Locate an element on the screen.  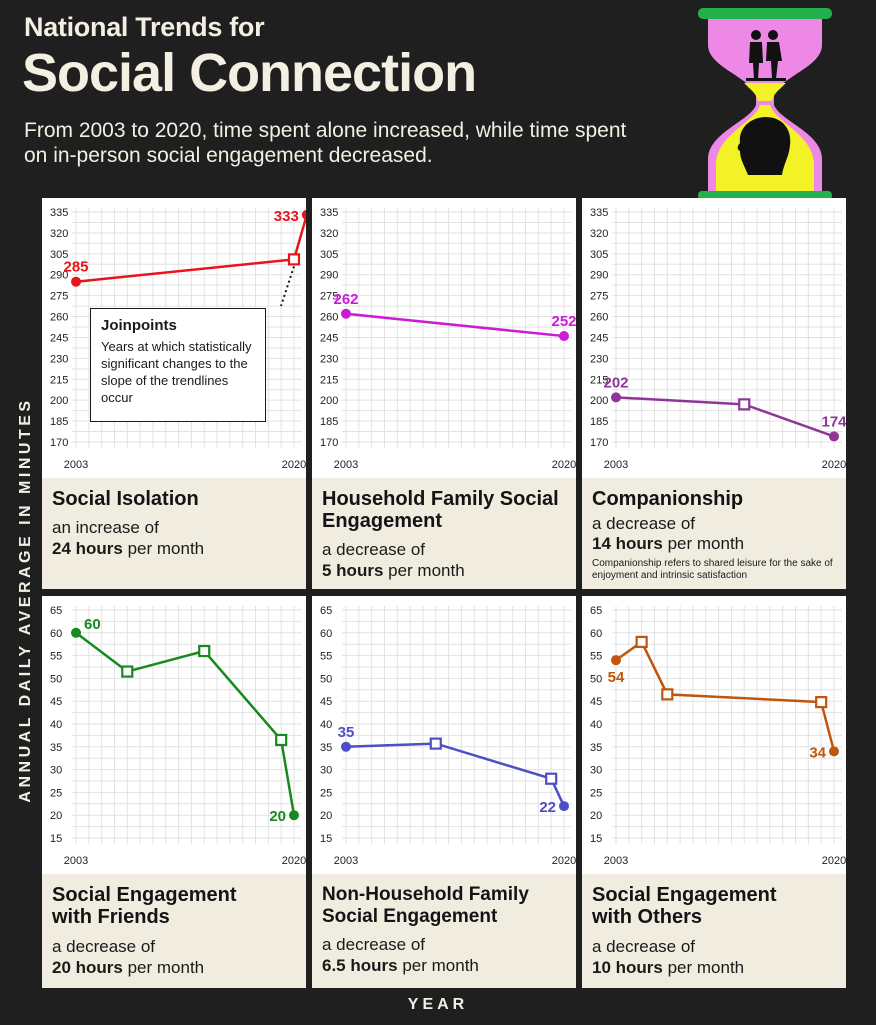
y-tick-label: 290 is located at coordinates (599, 276).